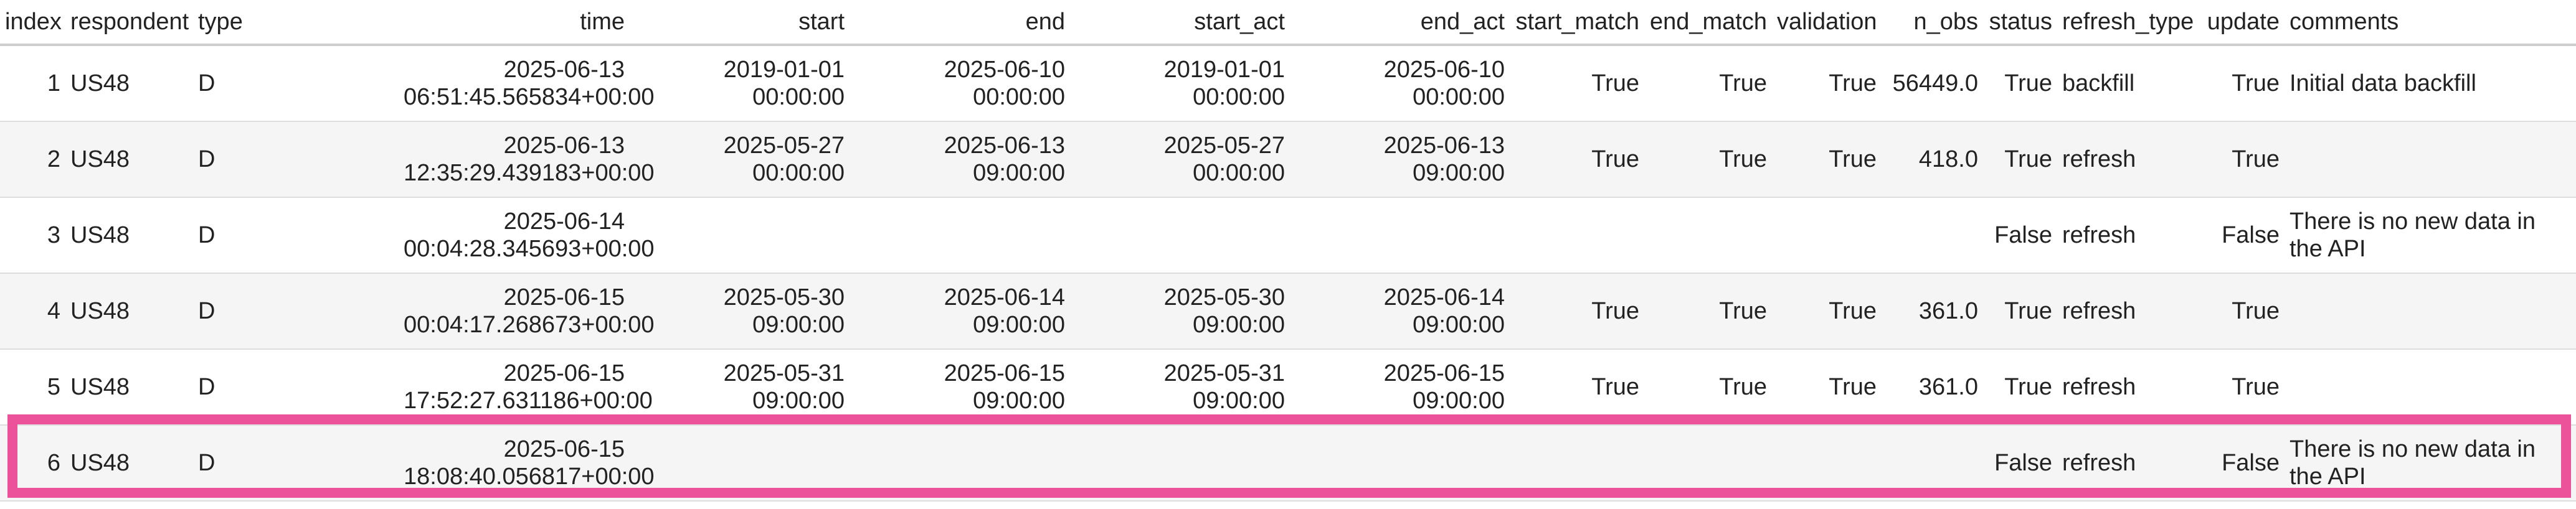  Describe the element at coordinates (1180, 387) in the screenshot. I see `cell-start-act: 2025-05-31 09:00:00` at that location.